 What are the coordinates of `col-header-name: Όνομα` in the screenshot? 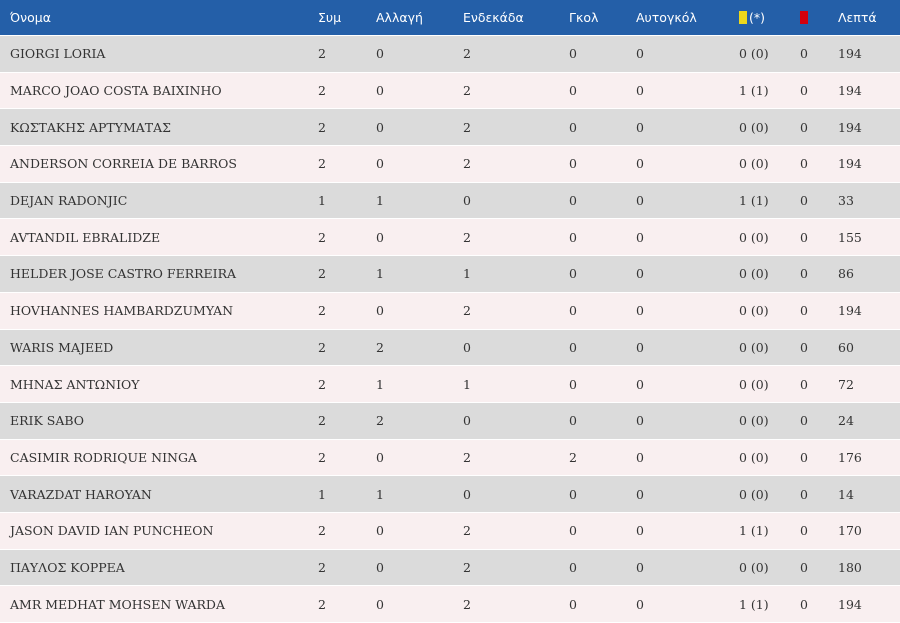 It's located at (30, 17).